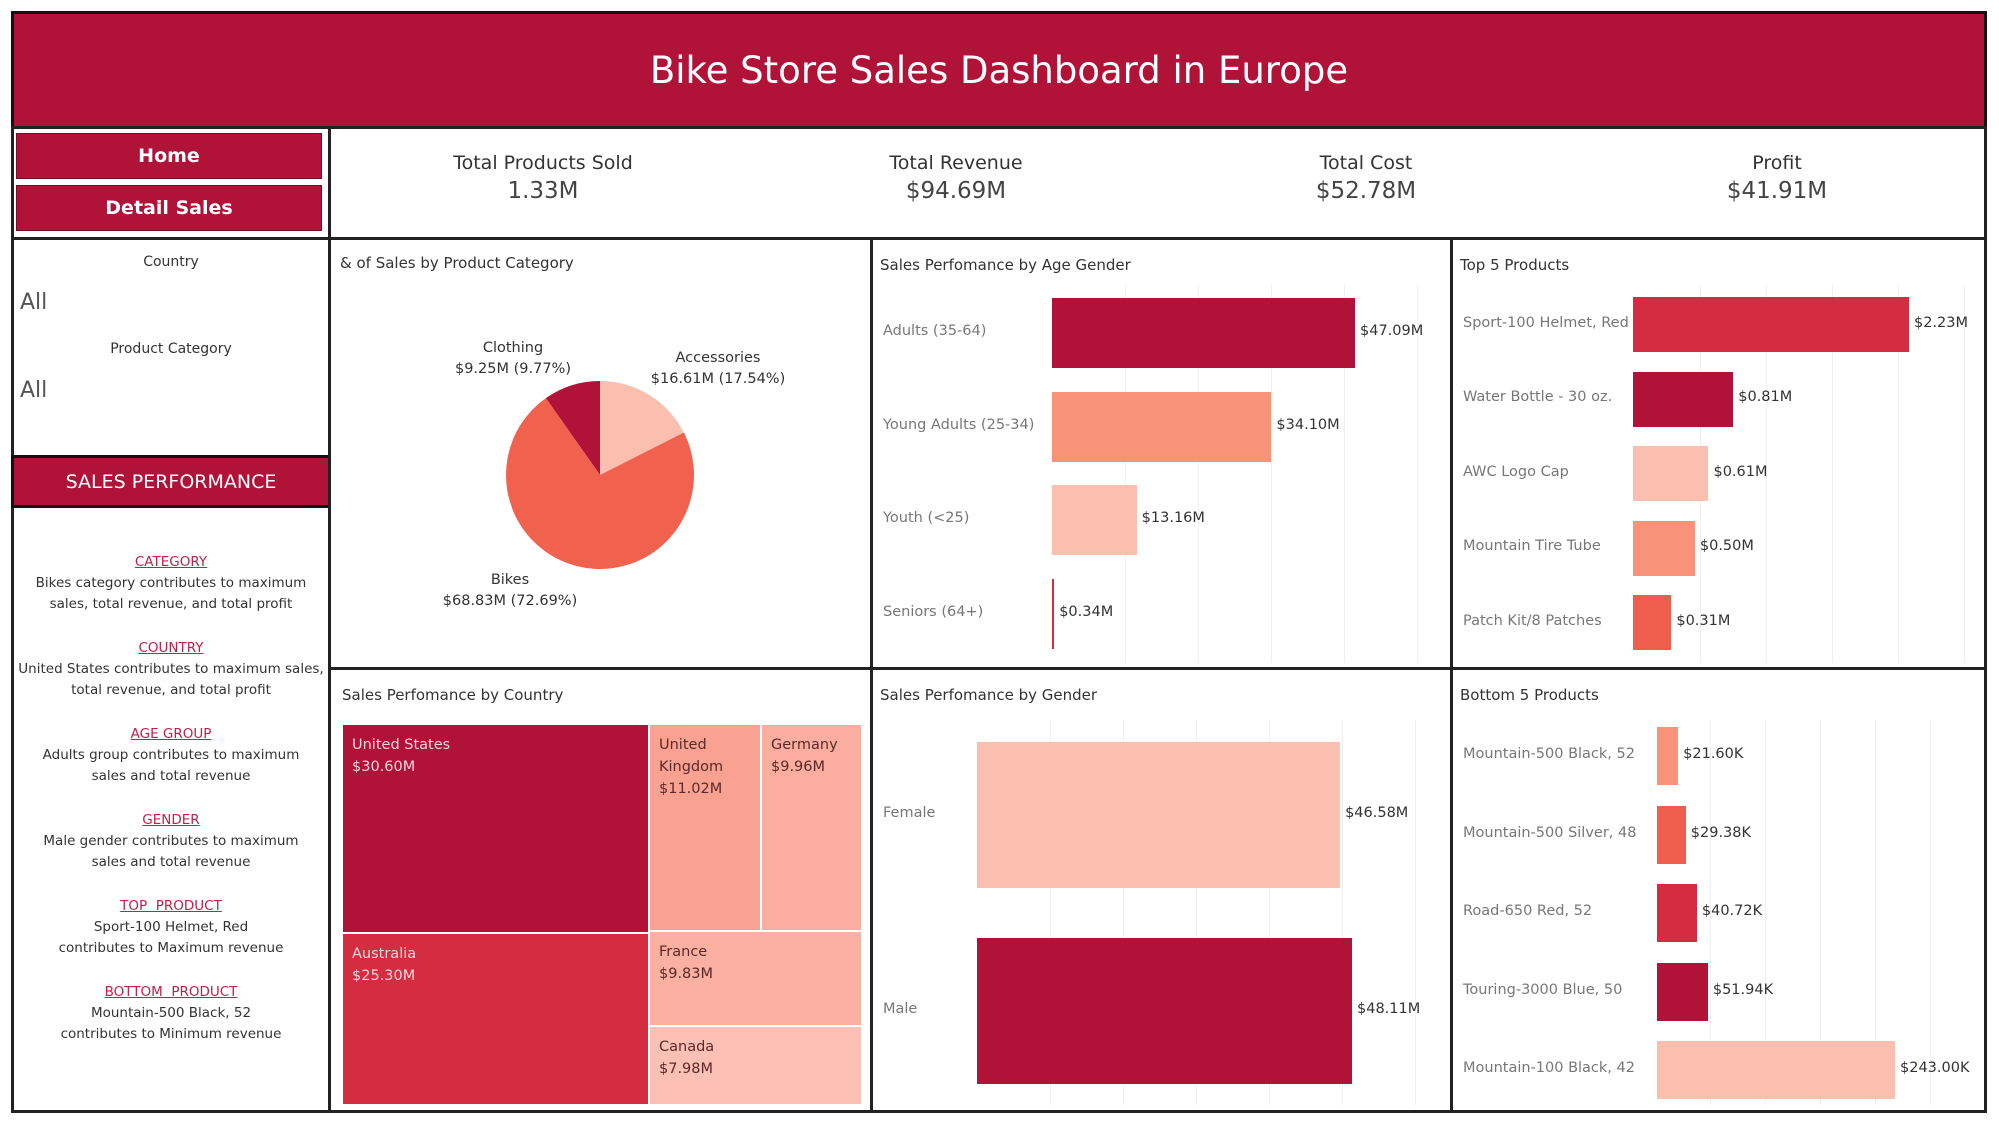 Image resolution: width=1999 pixels, height=1124 pixels. I want to click on insight-heading: COUNTRY, so click(171, 648).